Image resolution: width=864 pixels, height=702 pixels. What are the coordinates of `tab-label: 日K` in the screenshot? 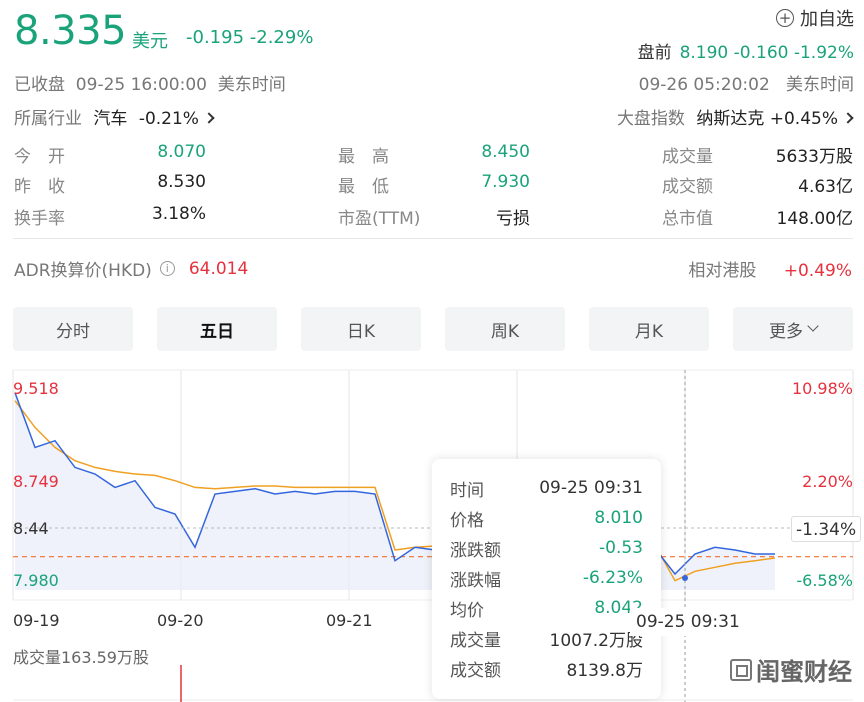 It's located at (361, 331).